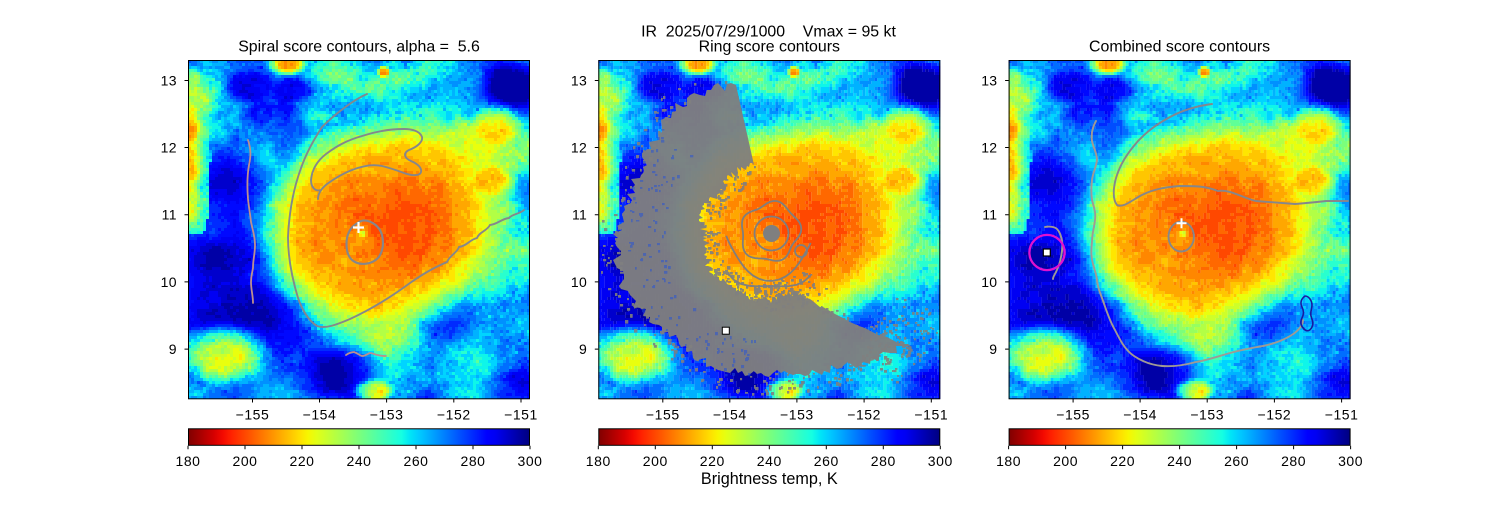 This screenshot has height=505, width=1500. I want to click on svg-text:Spiral score contours, alpha =: Spiral score contours, alpha = 5.6, so click(359, 47).